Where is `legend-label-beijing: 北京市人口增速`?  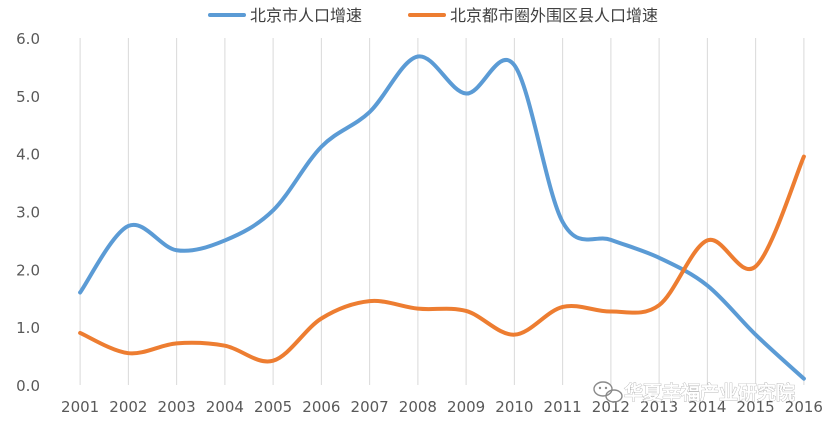 legend-label-beijing: 北京市人口增速 is located at coordinates (306, 15).